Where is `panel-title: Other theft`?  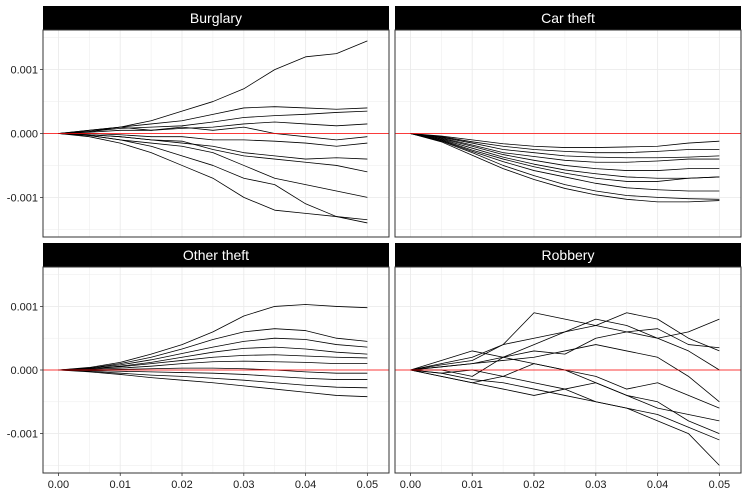
panel-title: Other theft is located at coordinates (216, 255).